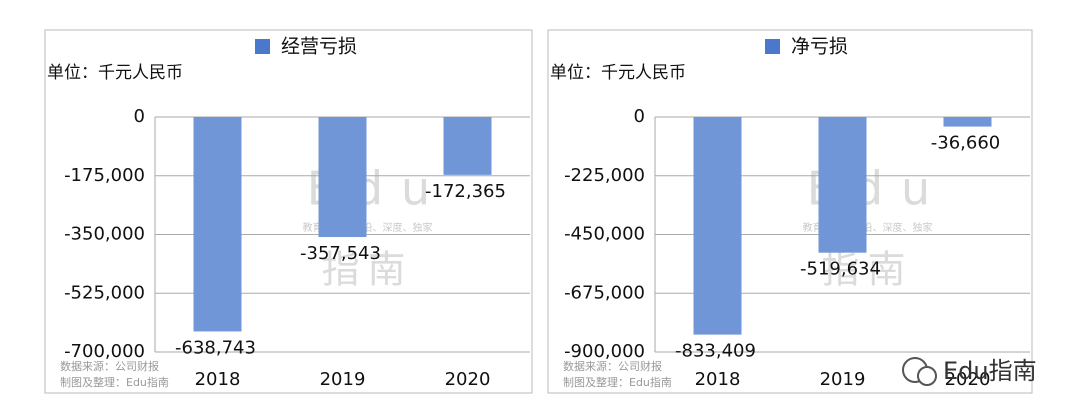 The height and width of the screenshot is (417, 1080). What do you see at coordinates (319, 47) in the screenshot?
I see `legend-label: 经营亏损` at bounding box center [319, 47].